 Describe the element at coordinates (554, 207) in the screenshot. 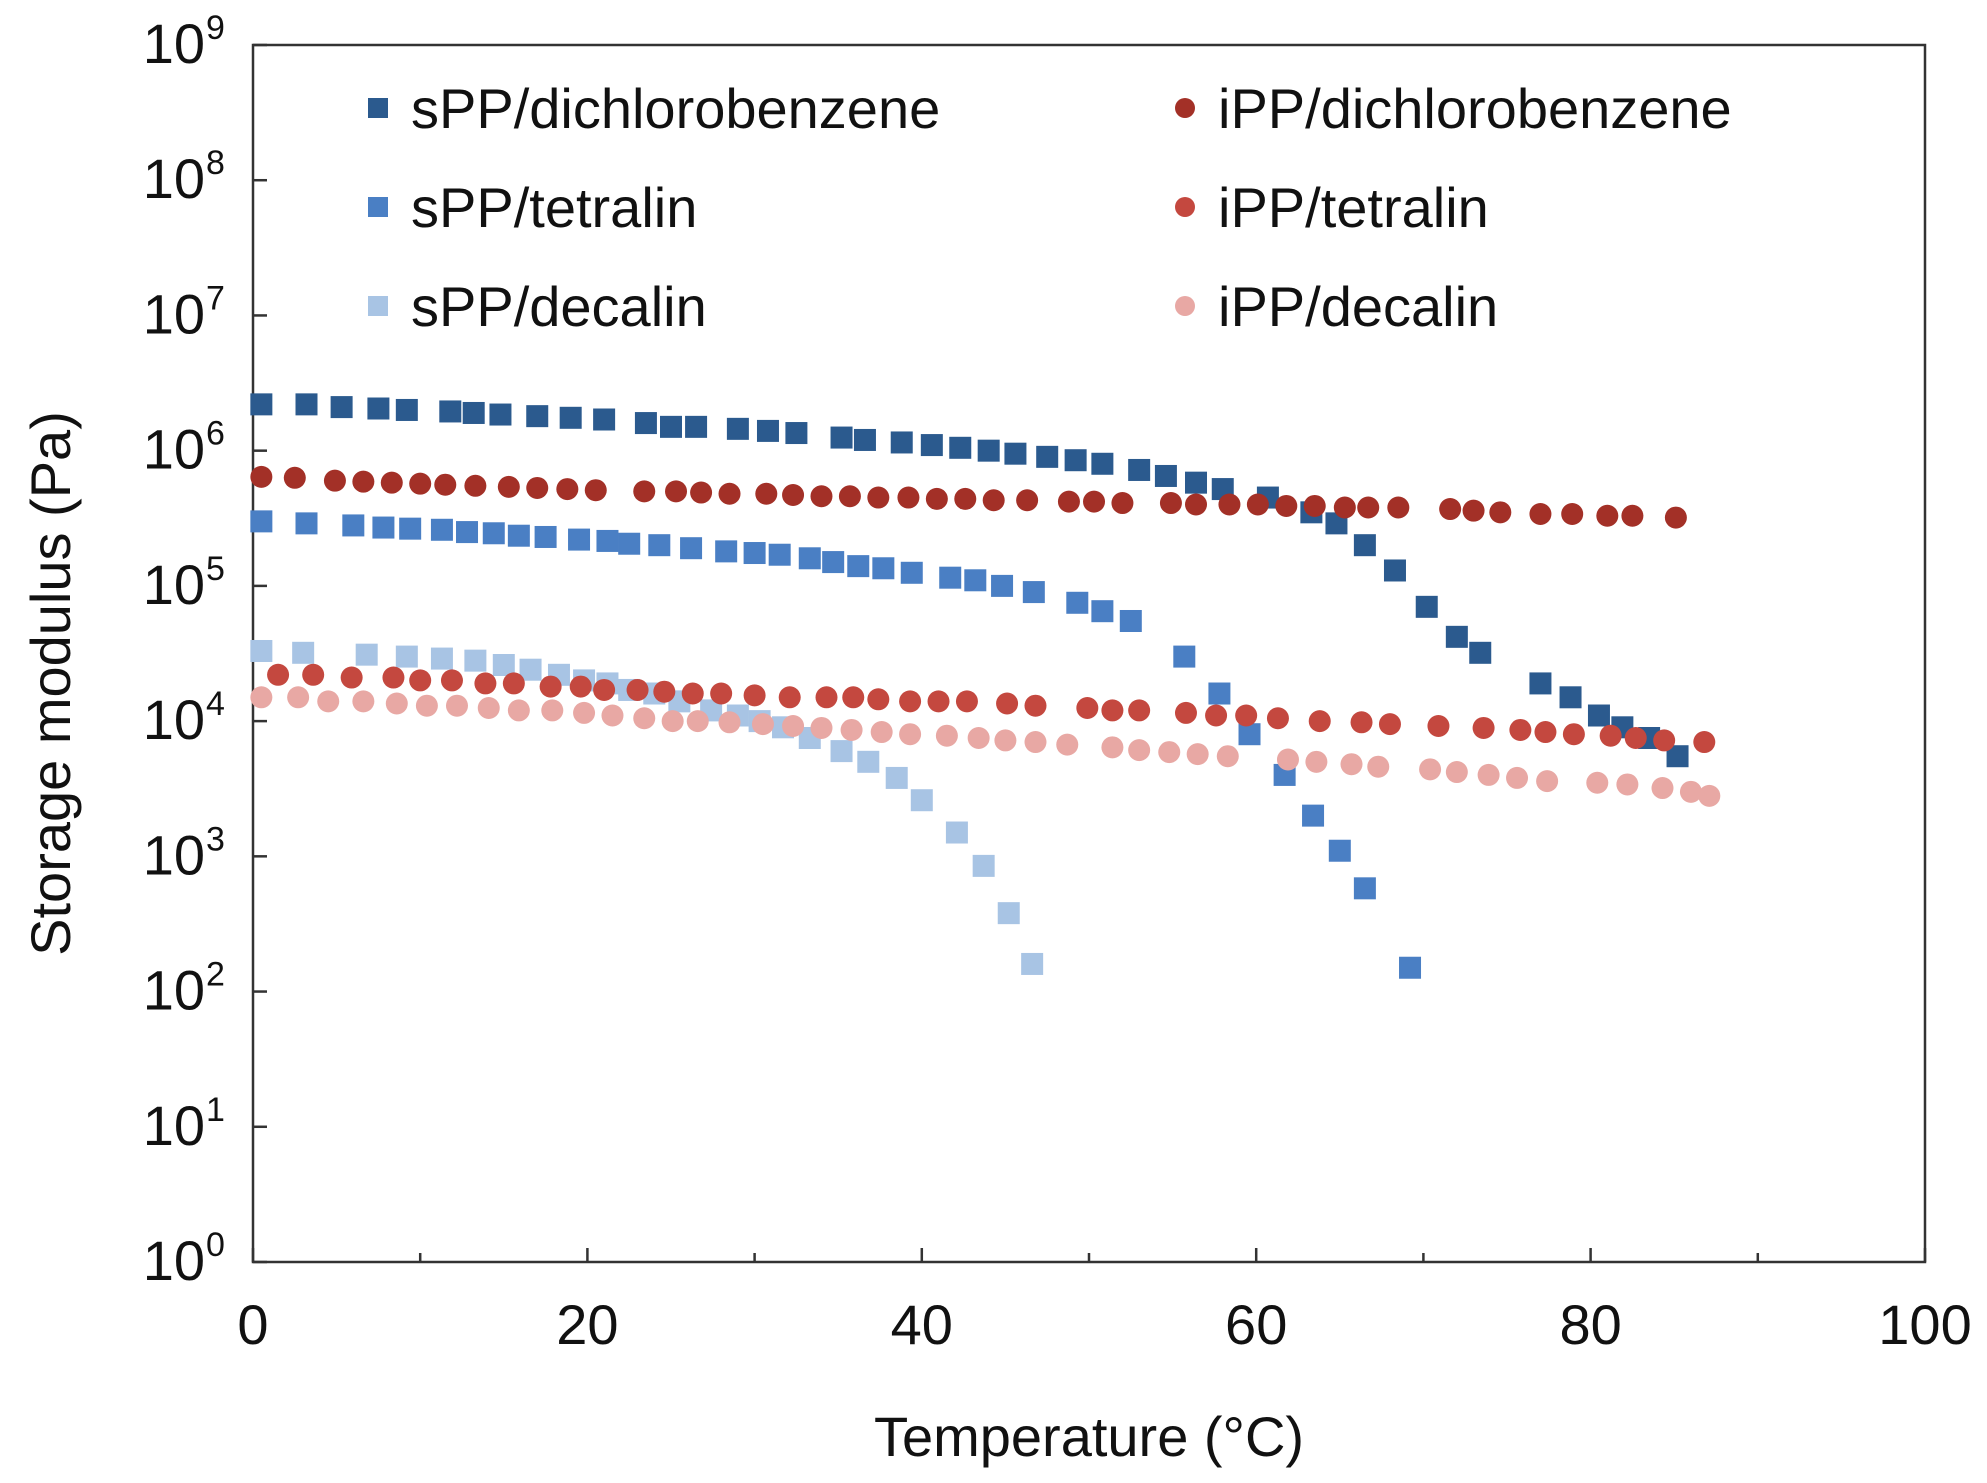

I see `legend-label: sPP/tetralin` at that location.